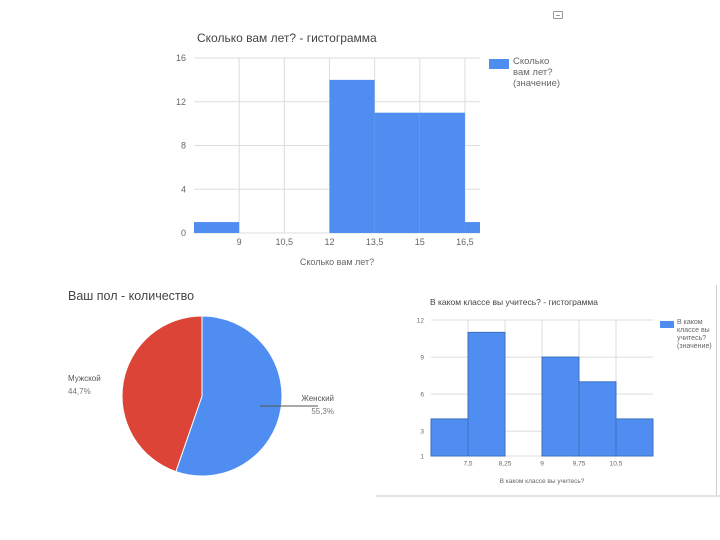 The width and height of the screenshot is (720, 540). Describe the element at coordinates (183, 189) in the screenshot. I see `chart1-ytick: 4` at that location.